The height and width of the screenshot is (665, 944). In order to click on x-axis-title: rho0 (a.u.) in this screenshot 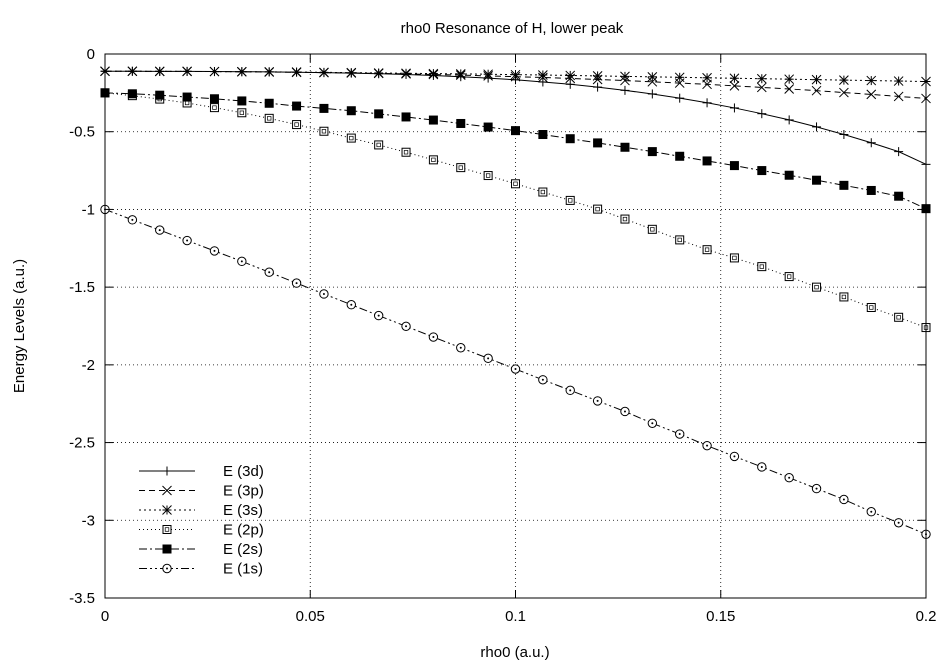, I will do `click(514, 652)`.